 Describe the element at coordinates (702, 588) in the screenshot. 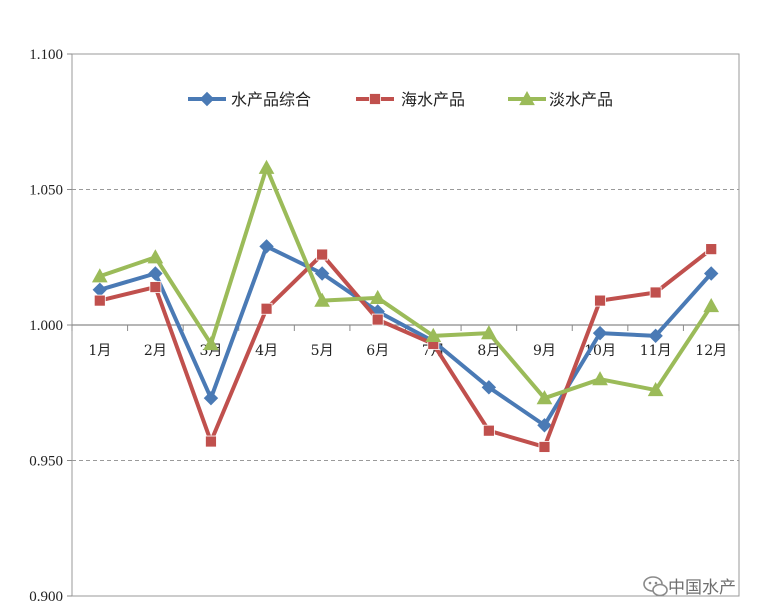

I see `watermark-text: 中国水产` at that location.